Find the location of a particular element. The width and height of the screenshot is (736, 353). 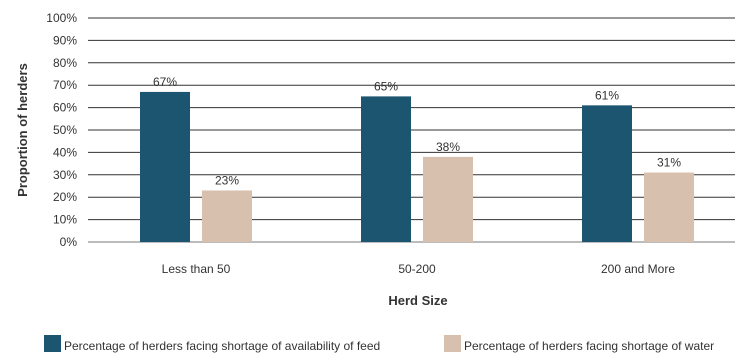

y-tick-label: 90% is located at coordinates (65, 40).